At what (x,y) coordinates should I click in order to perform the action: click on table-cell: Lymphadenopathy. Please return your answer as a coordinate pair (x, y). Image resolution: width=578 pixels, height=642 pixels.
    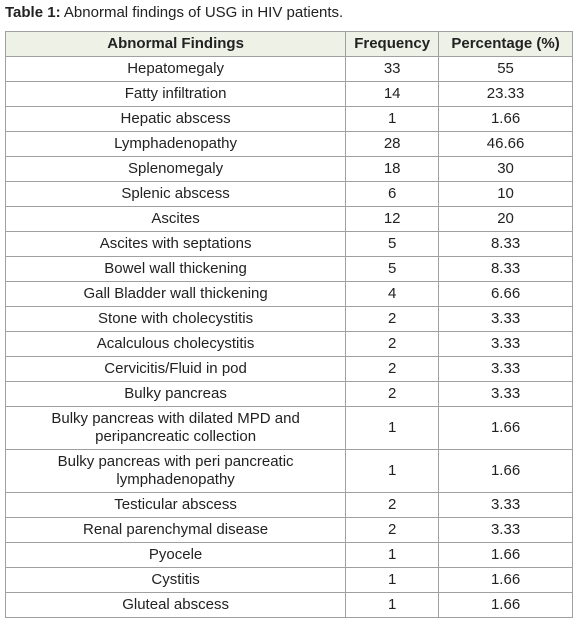
    Looking at the image, I should click on (175, 144).